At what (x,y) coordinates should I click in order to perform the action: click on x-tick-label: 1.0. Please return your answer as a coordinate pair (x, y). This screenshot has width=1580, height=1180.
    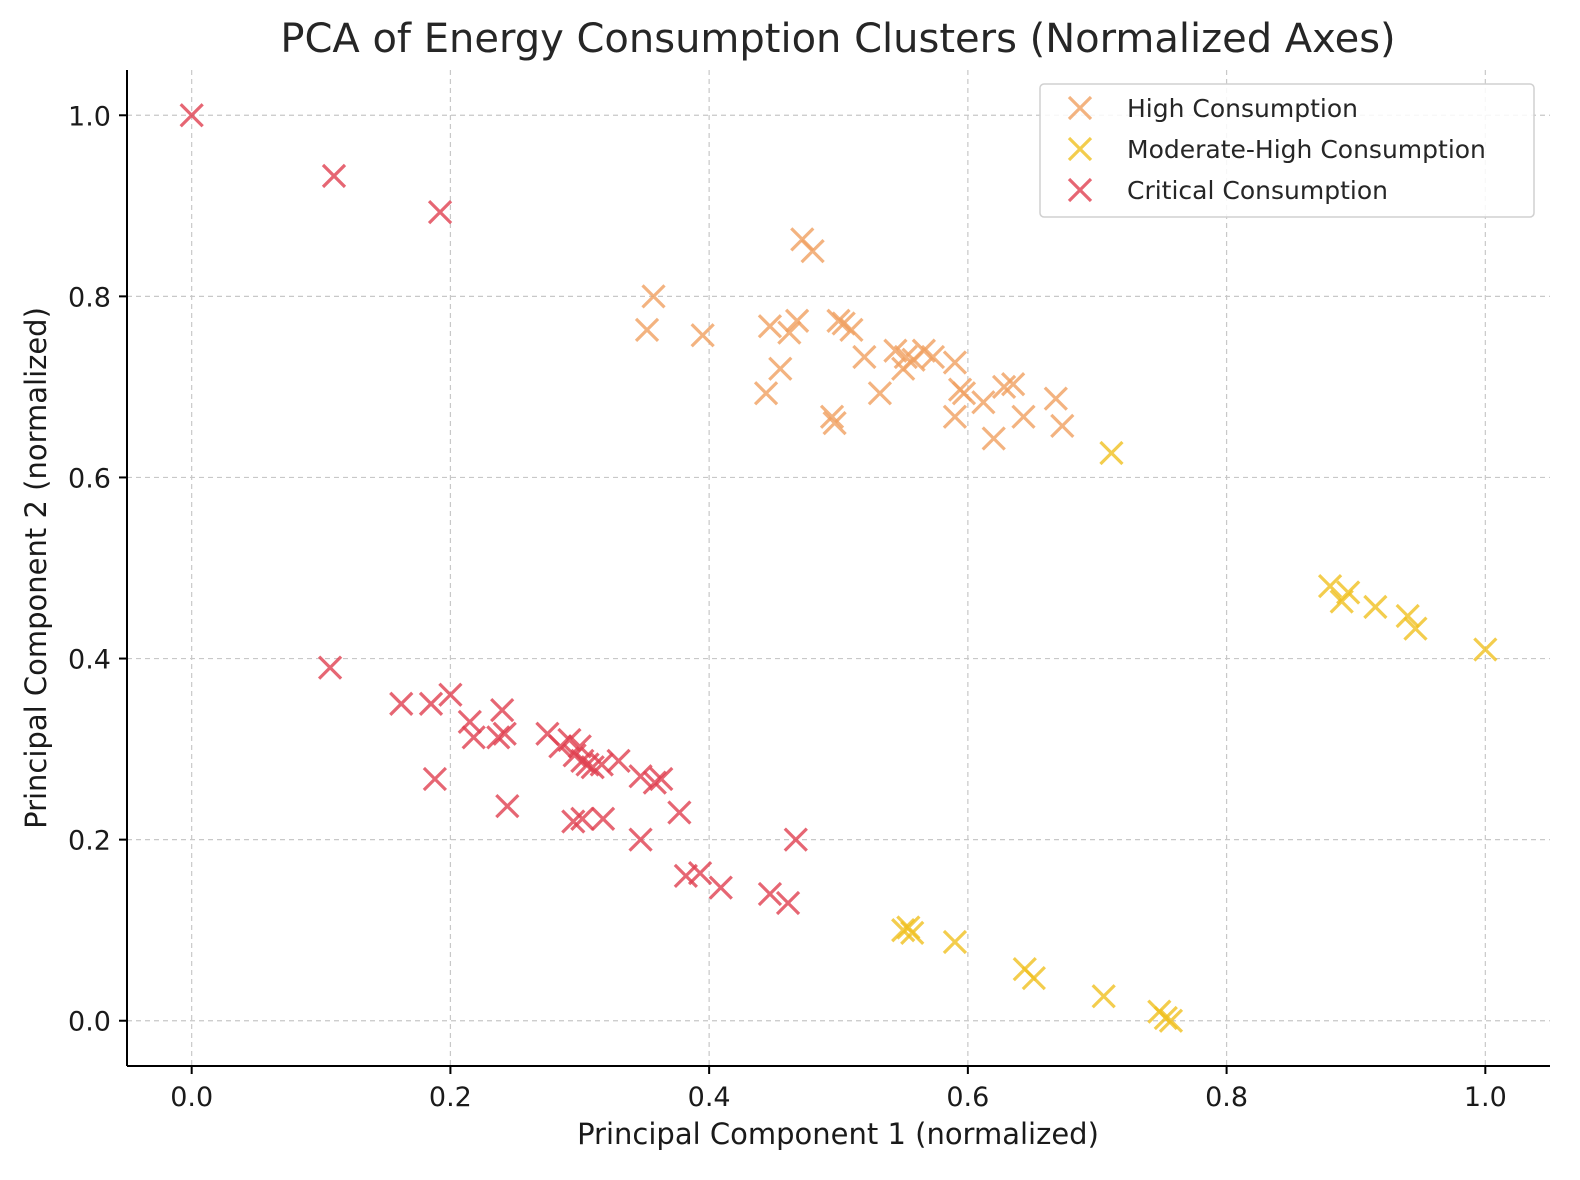
    Looking at the image, I should click on (1485, 1097).